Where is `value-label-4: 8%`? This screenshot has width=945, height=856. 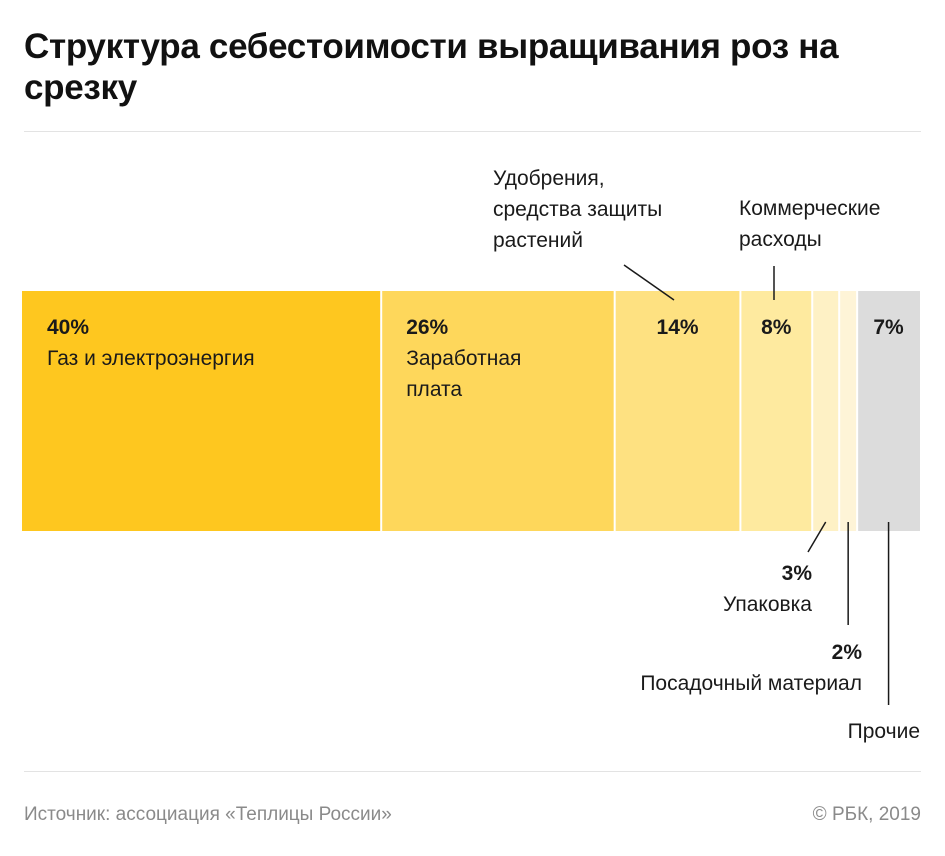 value-label-4: 8% is located at coordinates (776, 327).